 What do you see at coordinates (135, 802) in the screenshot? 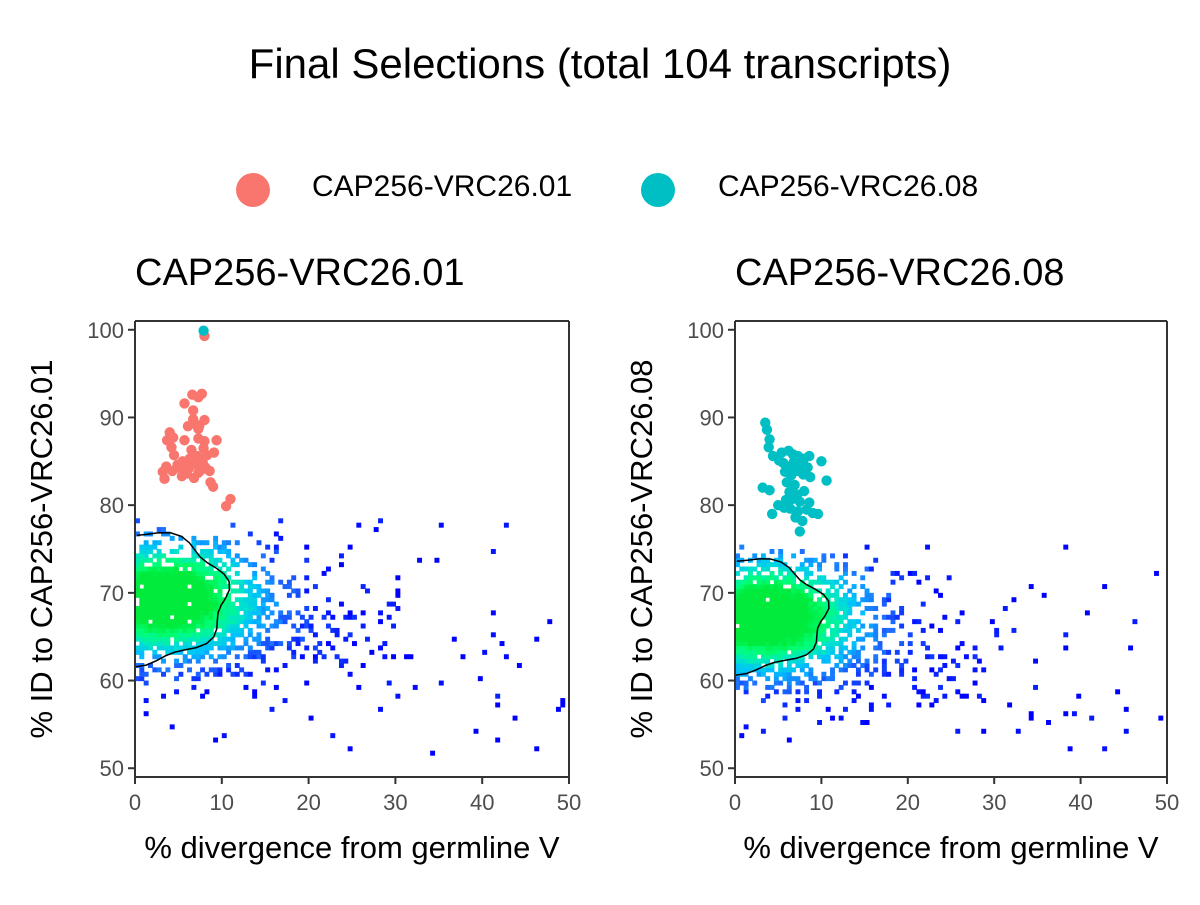
I see `x-tick-label: 0` at bounding box center [135, 802].